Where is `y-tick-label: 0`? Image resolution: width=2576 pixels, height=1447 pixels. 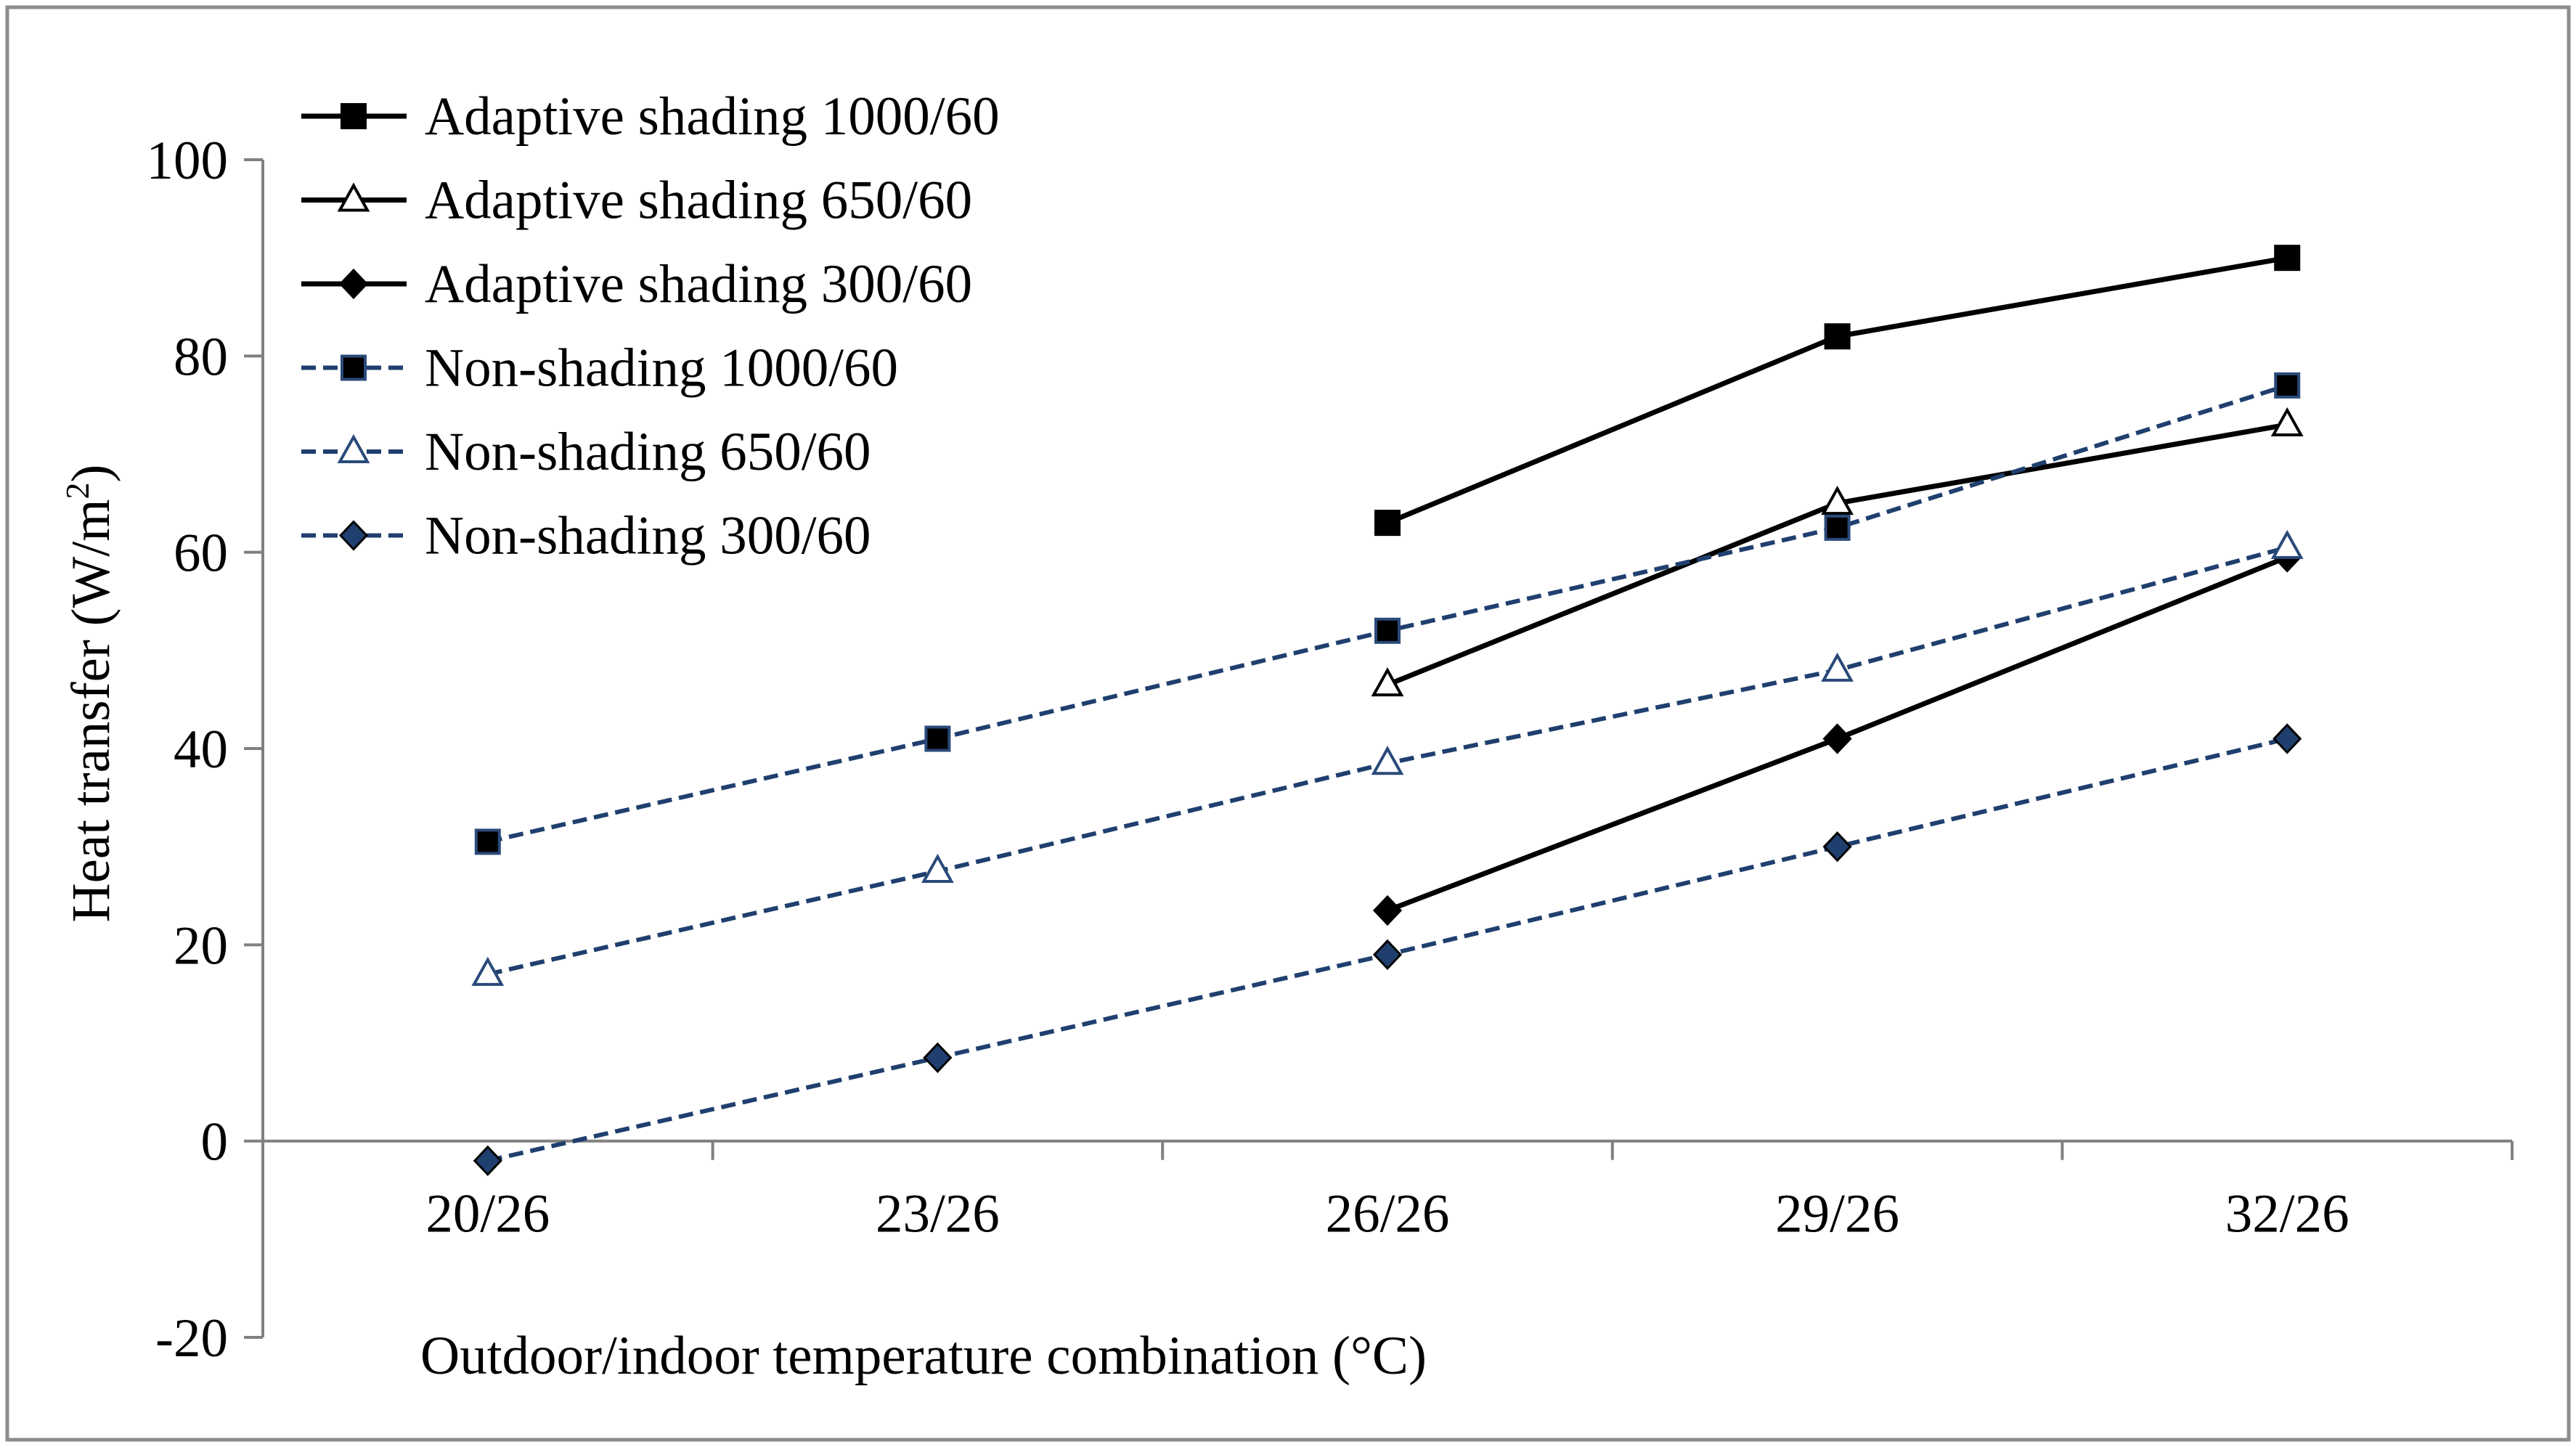
y-tick-label: 0 is located at coordinates (215, 1142).